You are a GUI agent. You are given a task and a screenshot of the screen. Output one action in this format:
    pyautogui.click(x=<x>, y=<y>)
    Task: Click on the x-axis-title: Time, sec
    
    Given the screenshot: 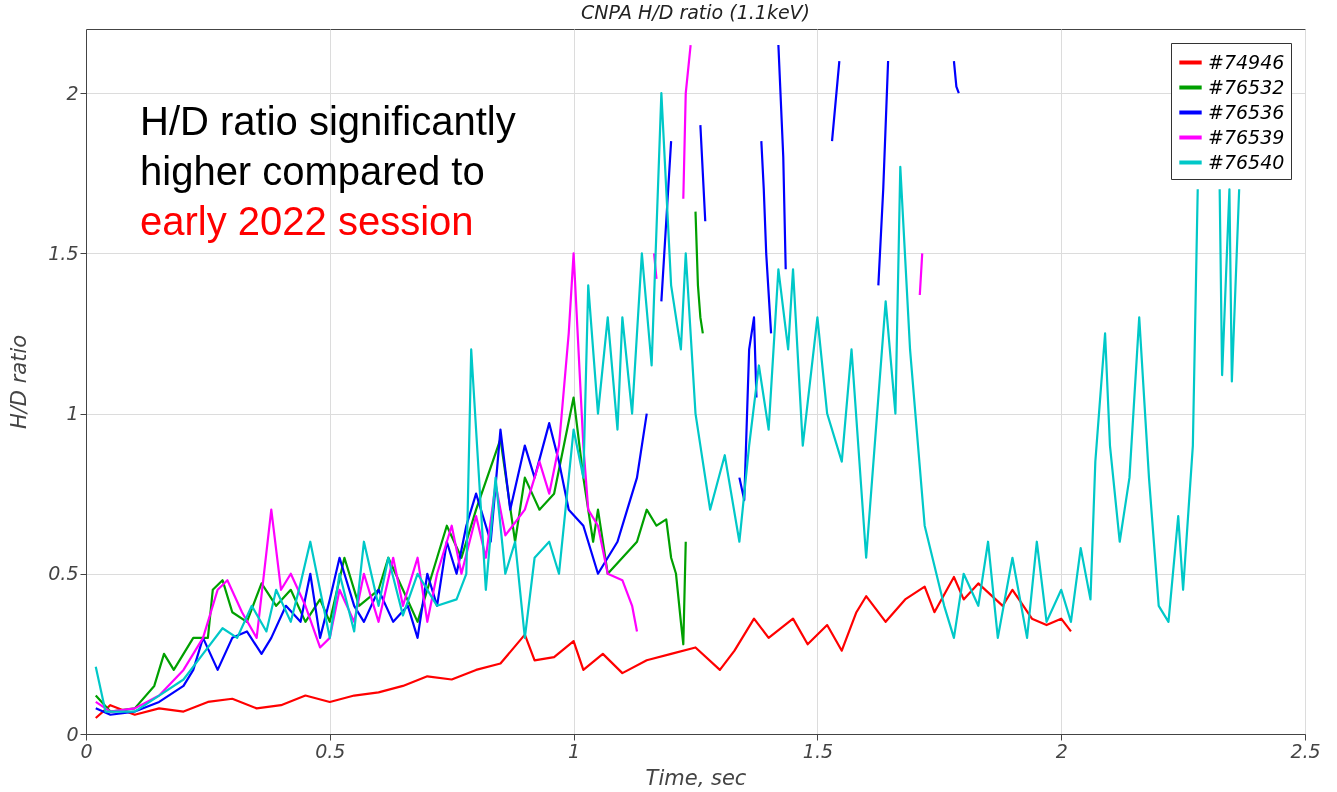 What is the action you would take?
    pyautogui.click(x=696, y=777)
    